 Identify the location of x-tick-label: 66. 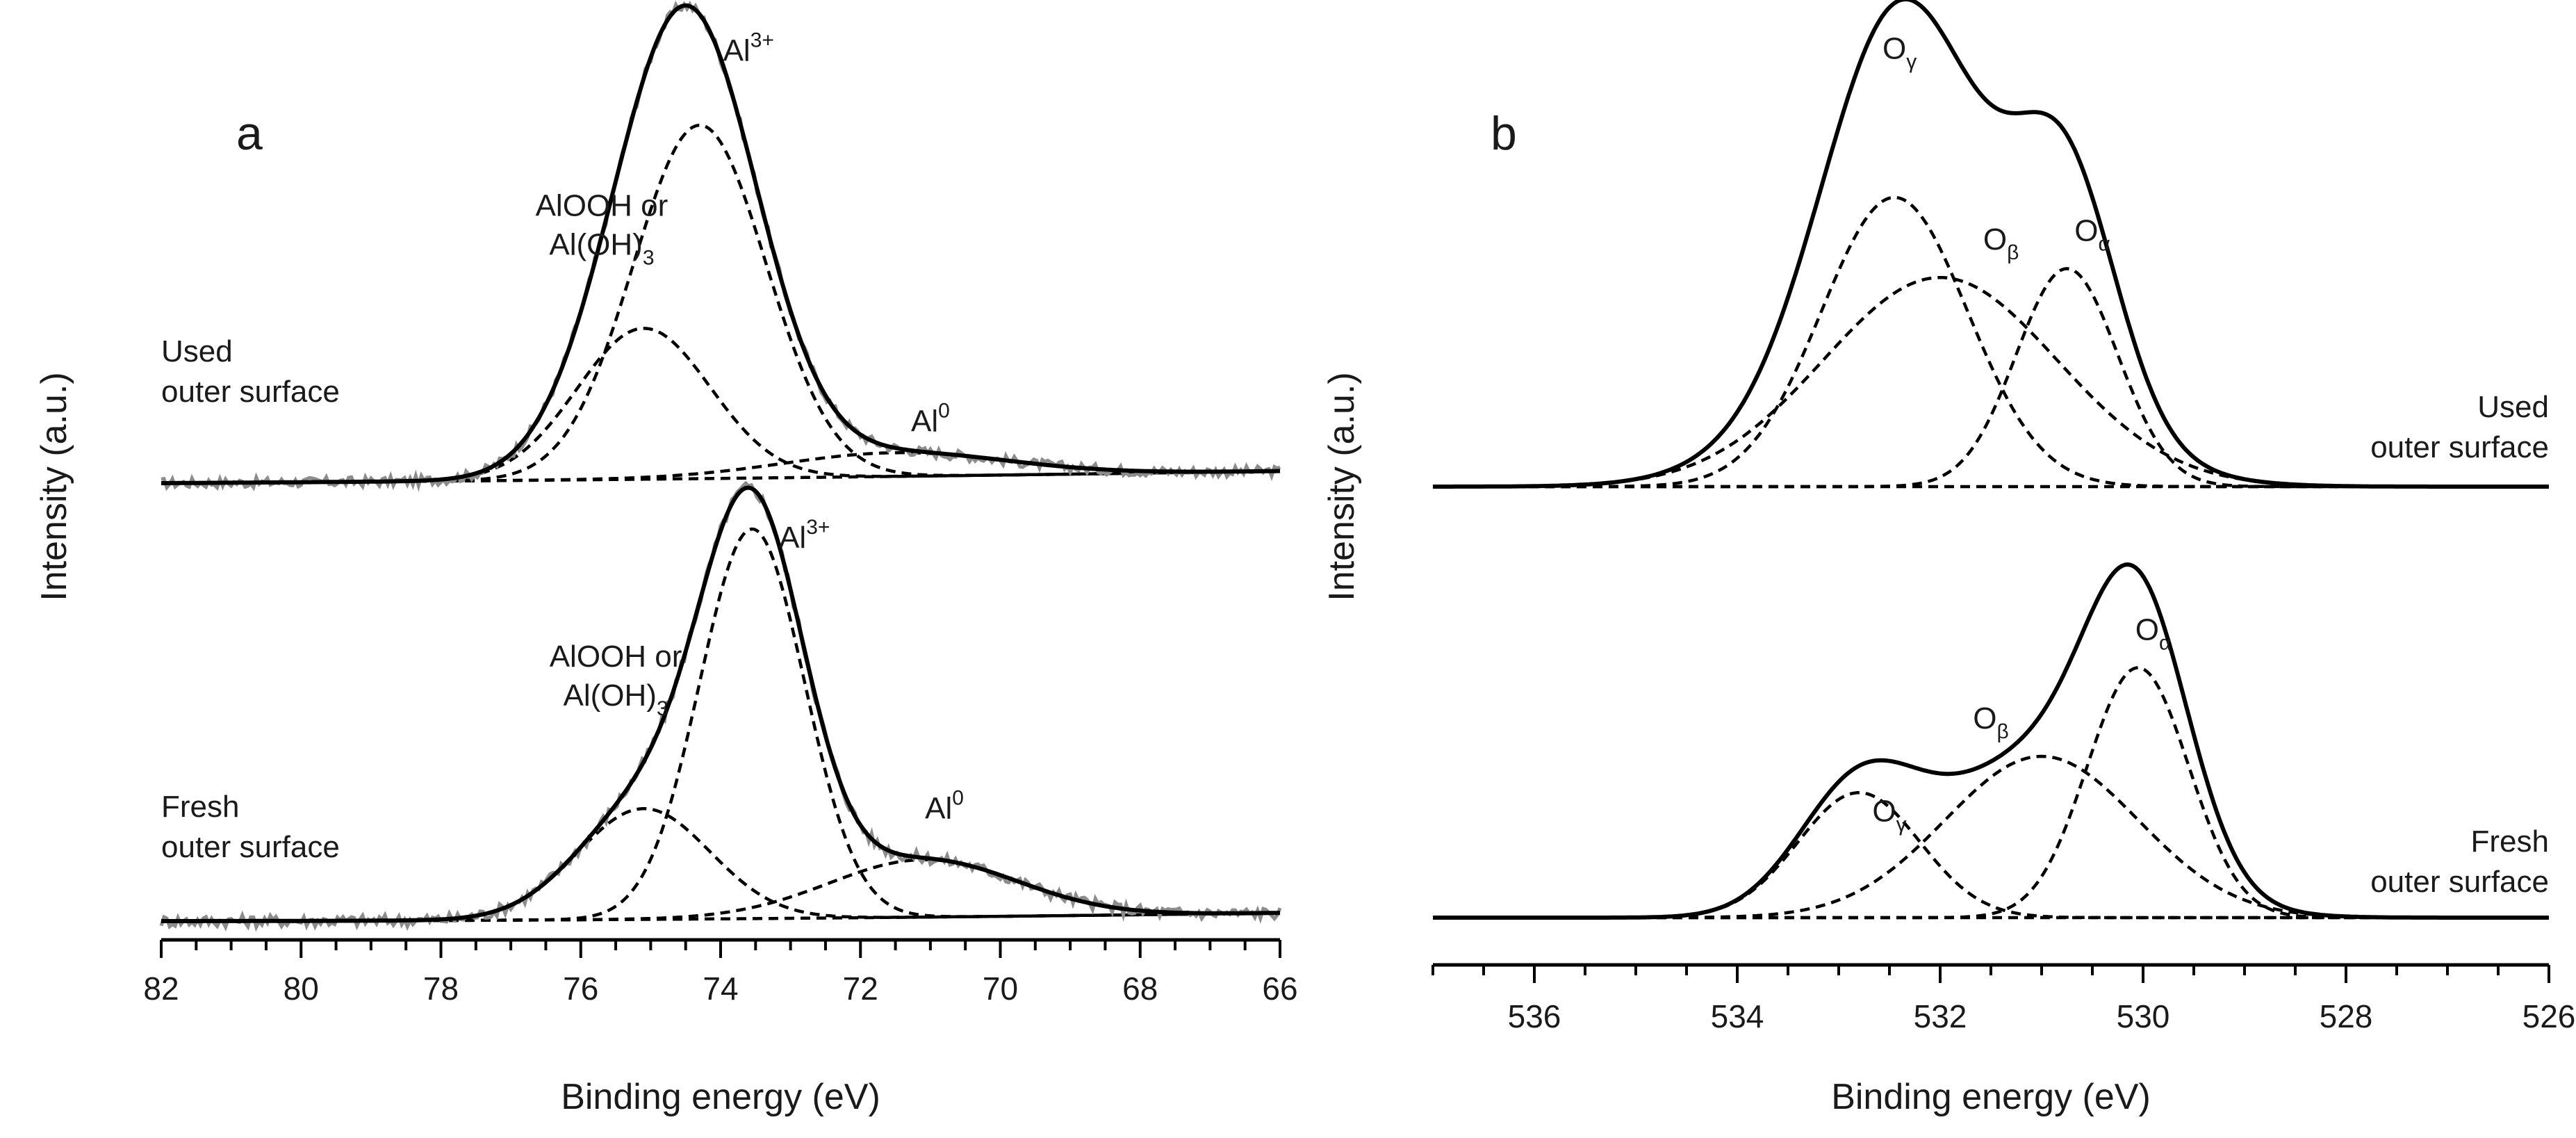
(1279, 988).